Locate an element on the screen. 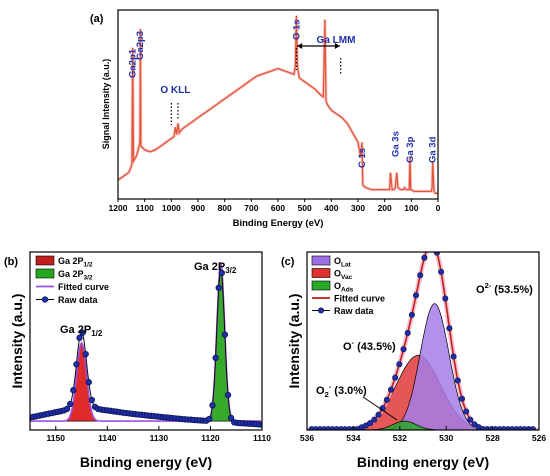  panel-c-ylabel: Intensity (a.u.) is located at coordinates (294, 341).